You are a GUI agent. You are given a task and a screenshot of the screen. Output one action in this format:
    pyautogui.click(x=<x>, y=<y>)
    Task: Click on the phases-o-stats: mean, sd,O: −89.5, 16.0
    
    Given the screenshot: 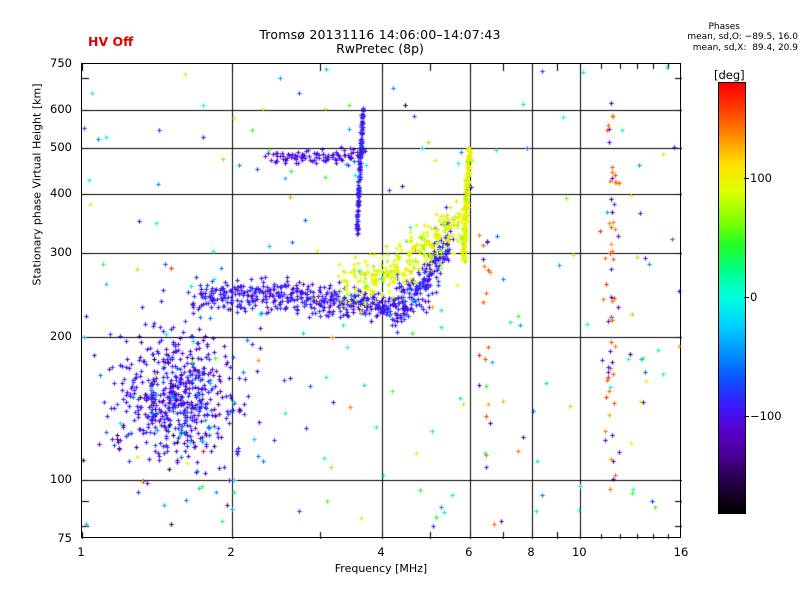 What is the action you would take?
    pyautogui.click(x=742, y=37)
    